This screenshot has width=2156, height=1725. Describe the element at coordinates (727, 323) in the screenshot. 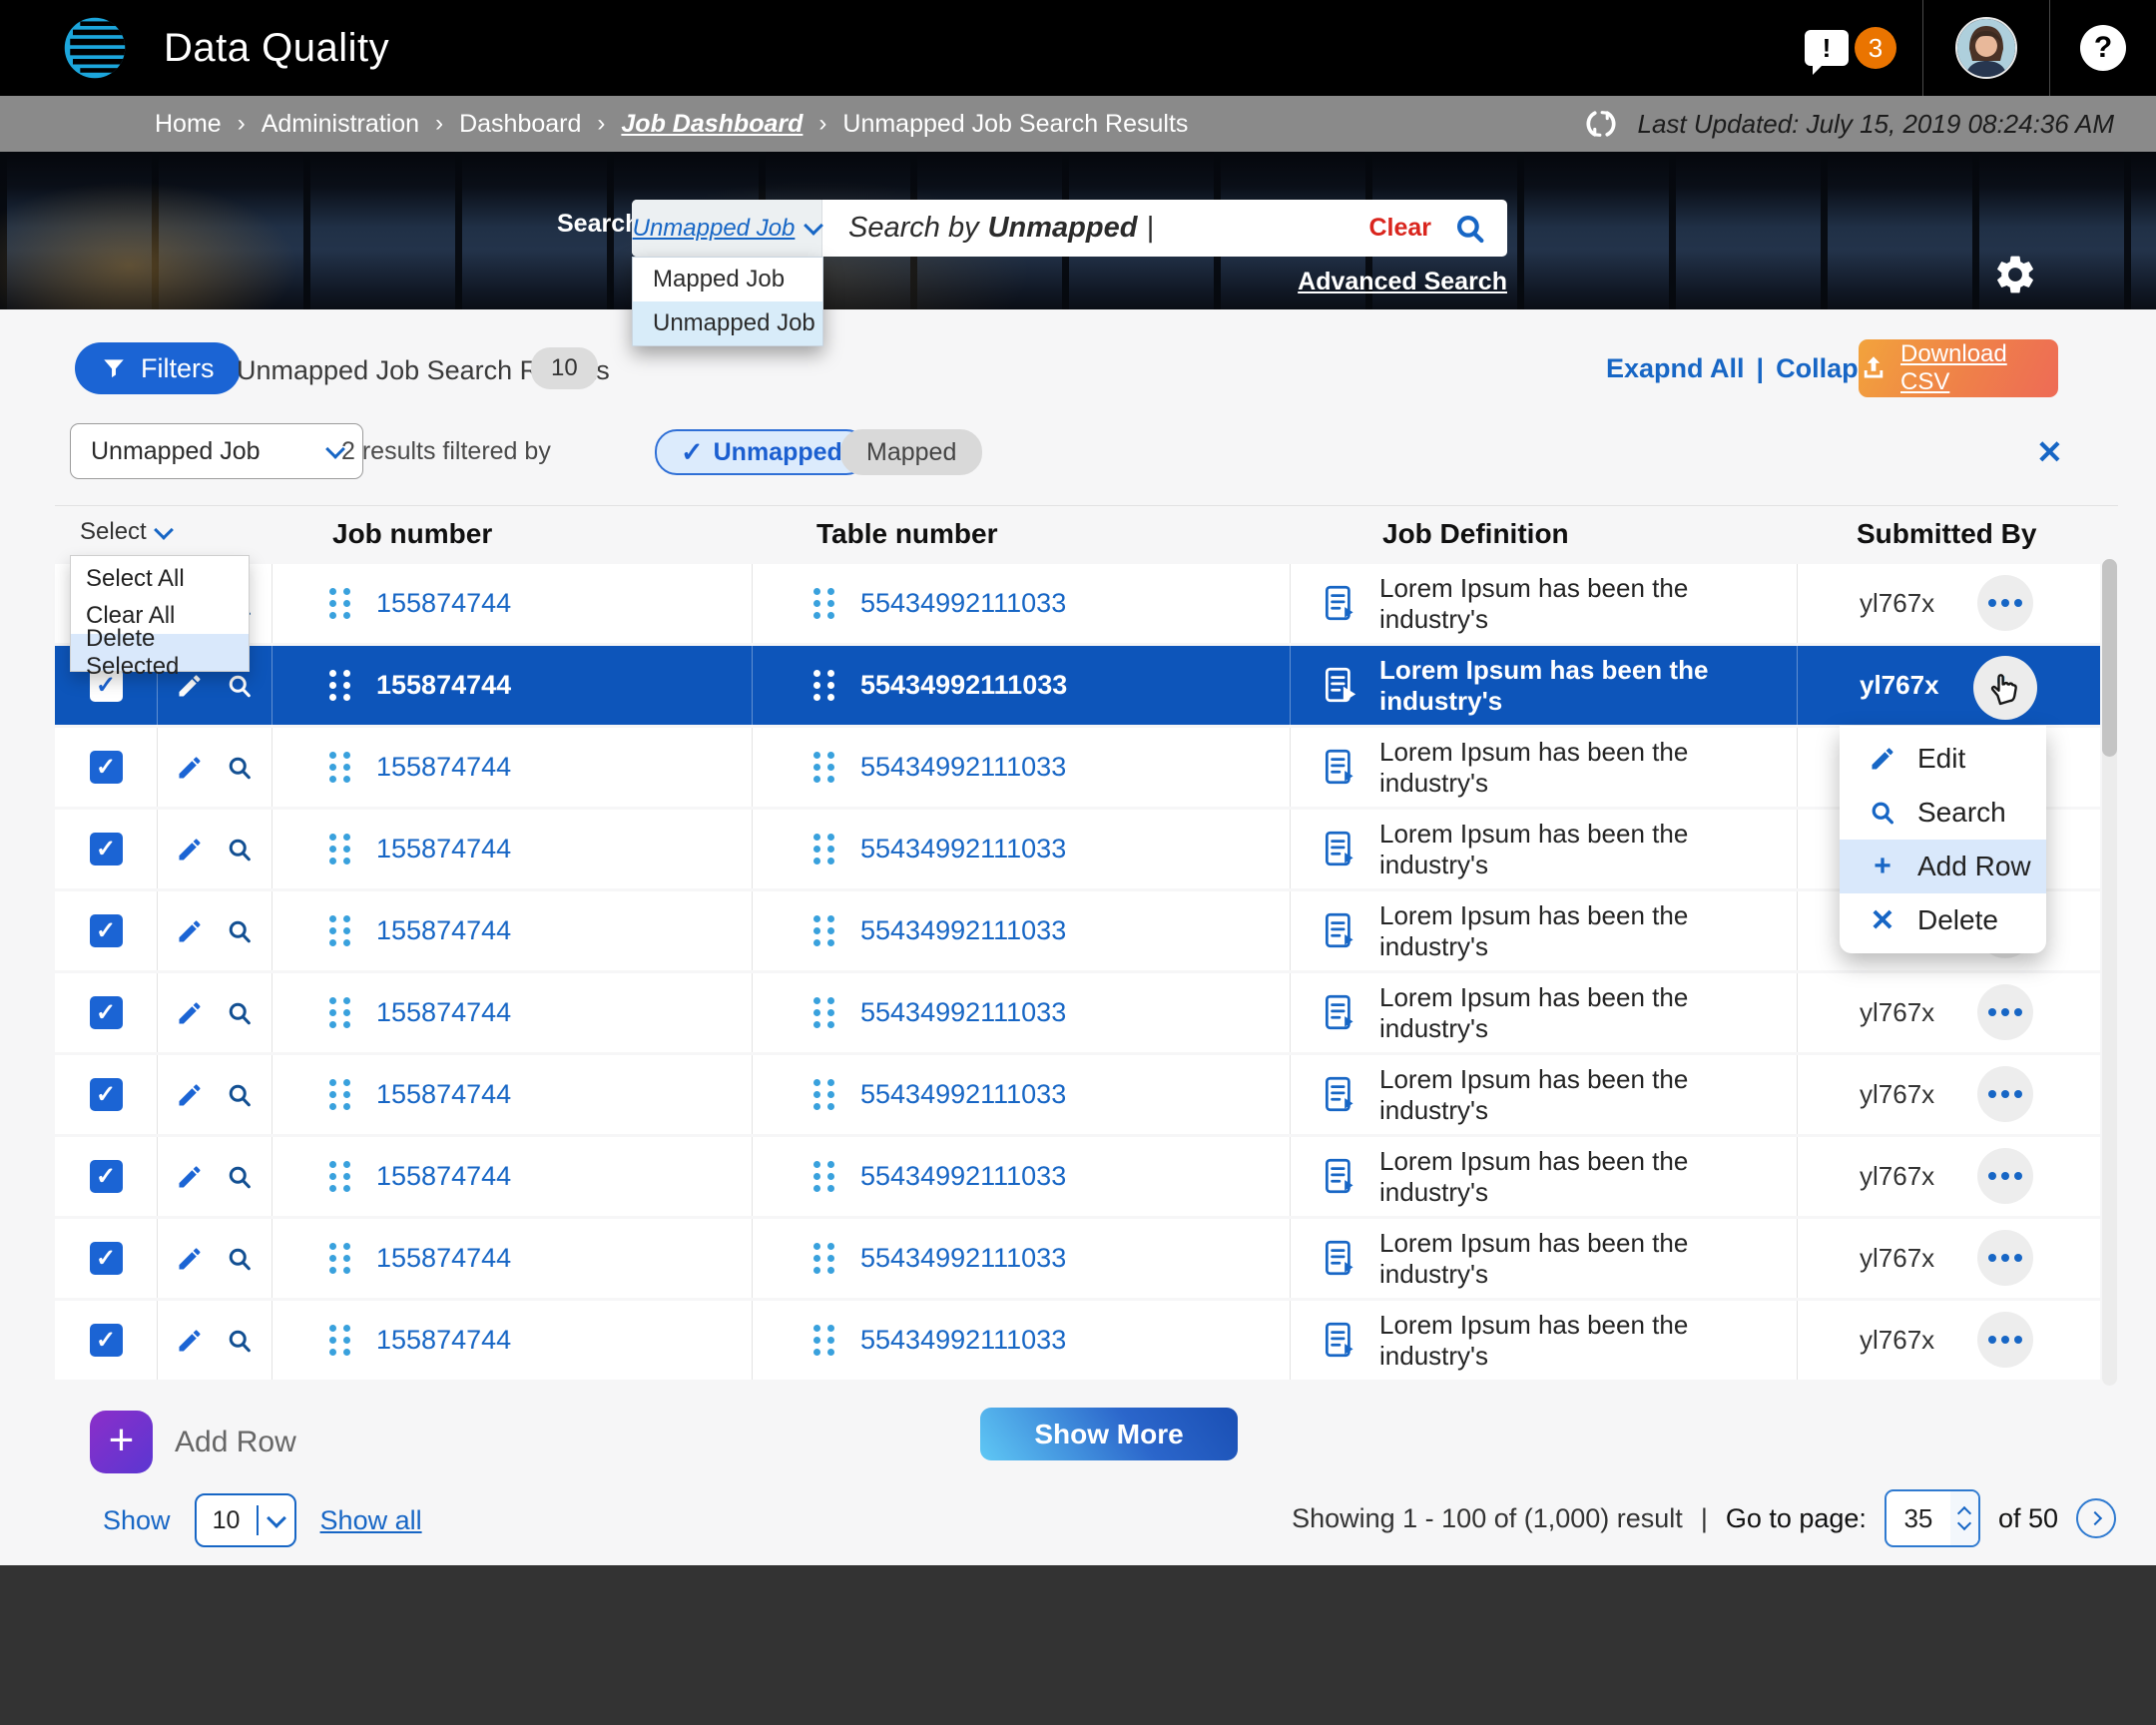

I see `menu-option-unmapped-job: Unmapped Job` at that location.